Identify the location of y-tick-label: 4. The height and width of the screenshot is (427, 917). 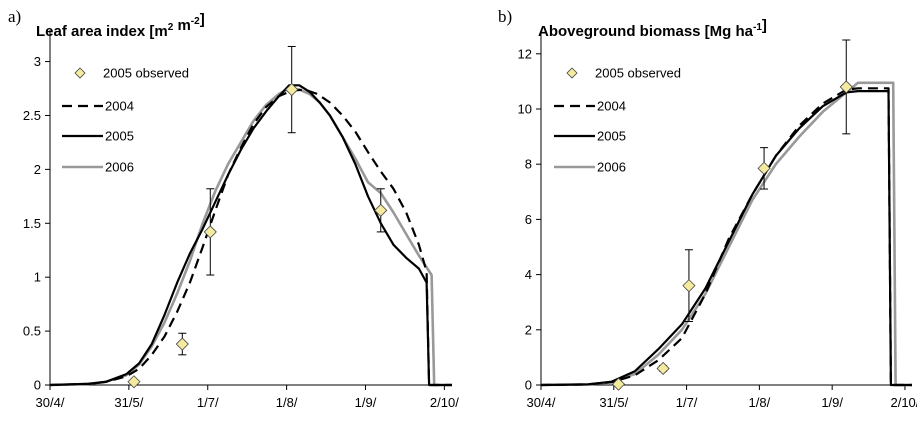
(528, 274).